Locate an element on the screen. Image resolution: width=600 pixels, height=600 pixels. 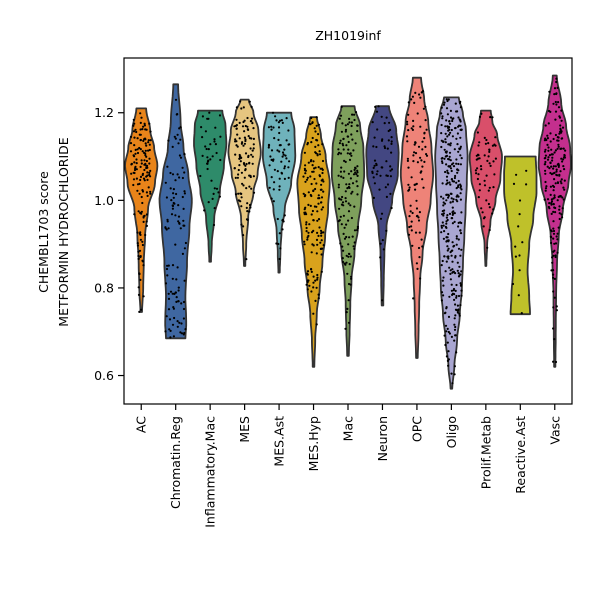
violin-body is located at coordinates (175, 211).